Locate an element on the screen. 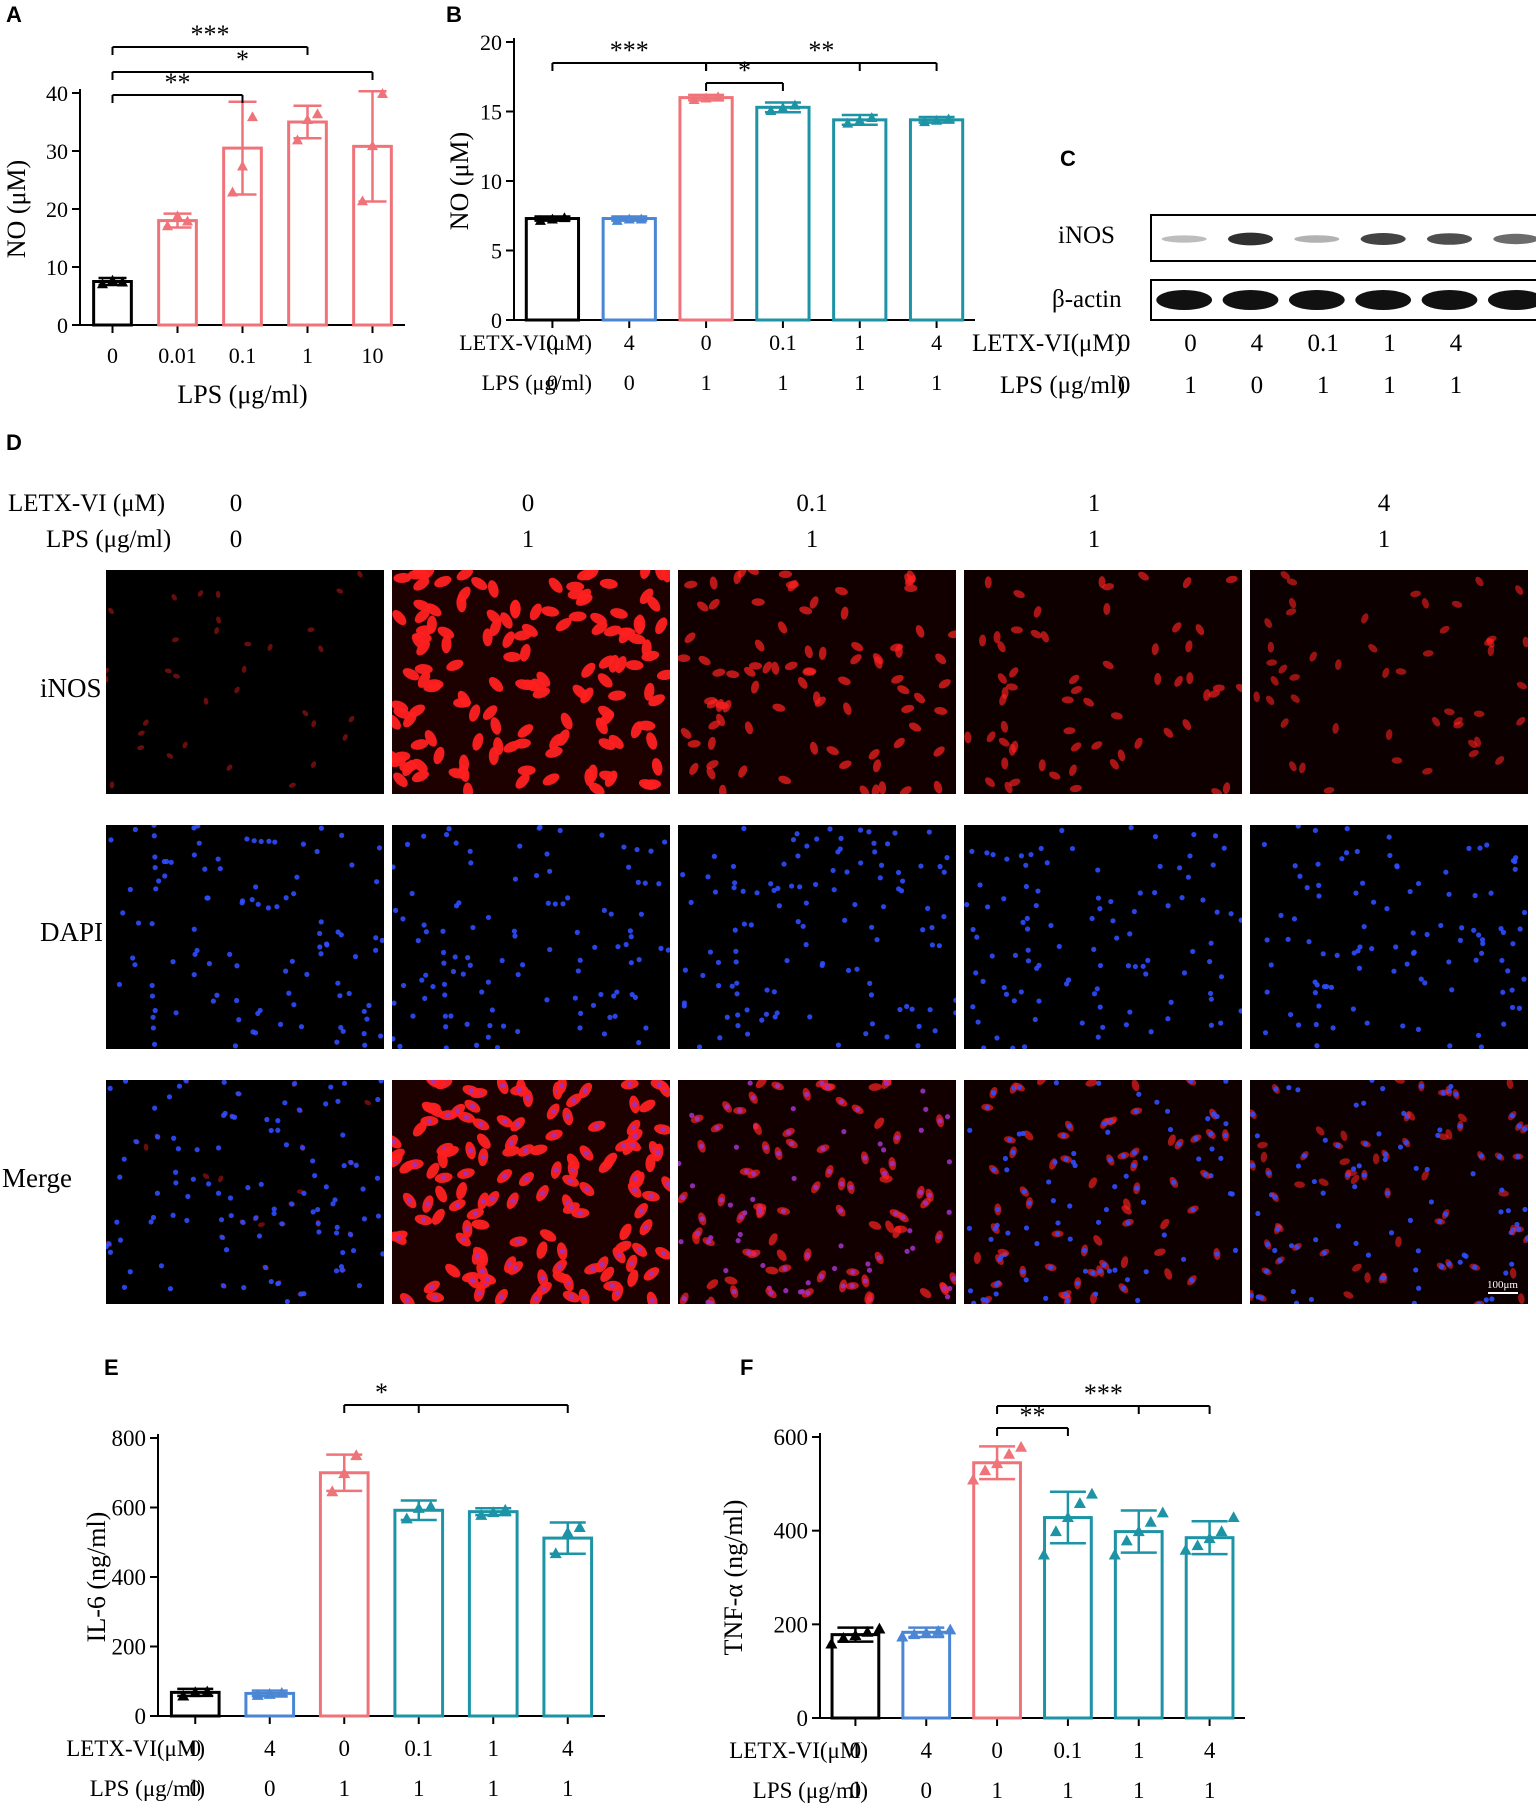 The height and width of the screenshot is (1815, 1536). sig-label: * is located at coordinates (242, 59).